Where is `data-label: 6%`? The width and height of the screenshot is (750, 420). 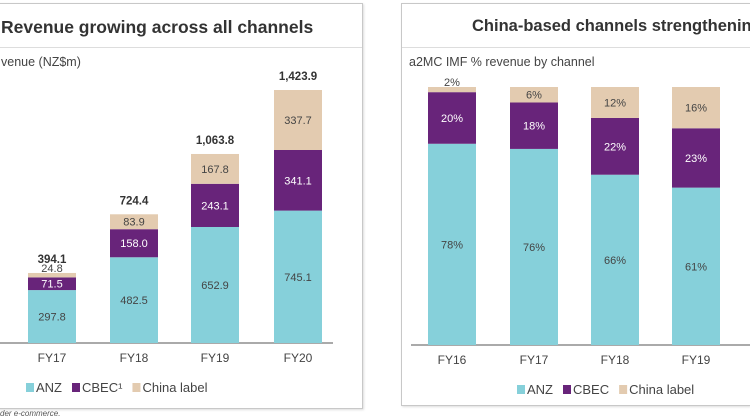 data-label: 6% is located at coordinates (534, 96).